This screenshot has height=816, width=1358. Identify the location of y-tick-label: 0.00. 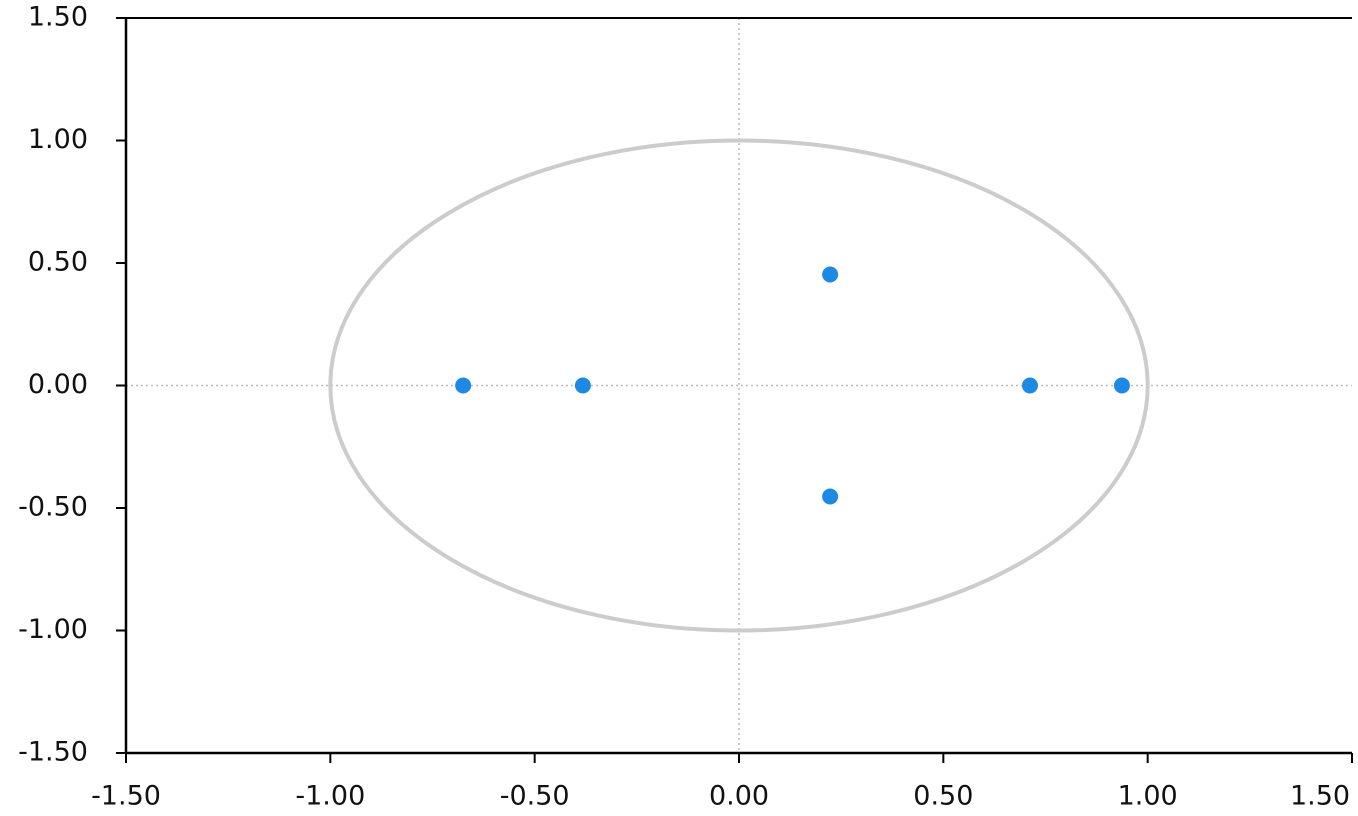
(58, 384).